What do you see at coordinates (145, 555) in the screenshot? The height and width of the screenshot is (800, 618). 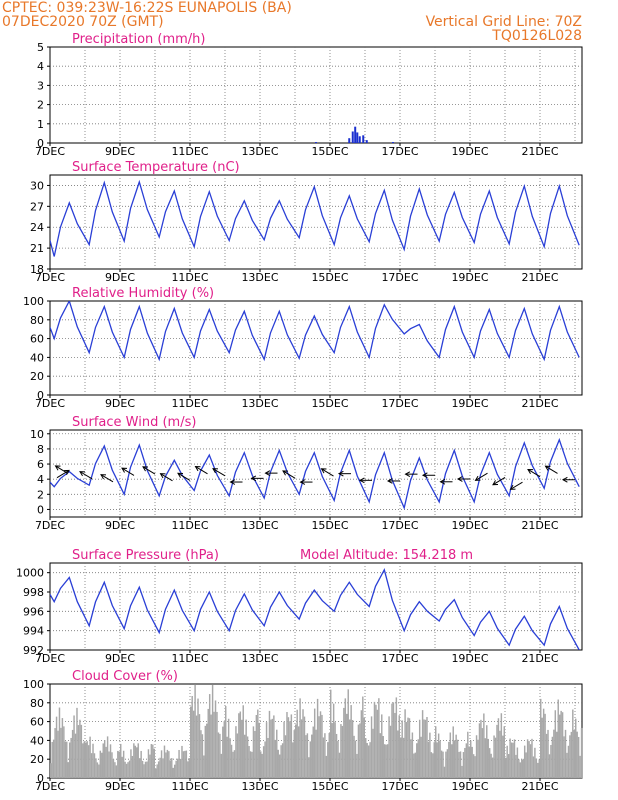 I see `panel-title: Surface Pressure (hPa)` at bounding box center [145, 555].